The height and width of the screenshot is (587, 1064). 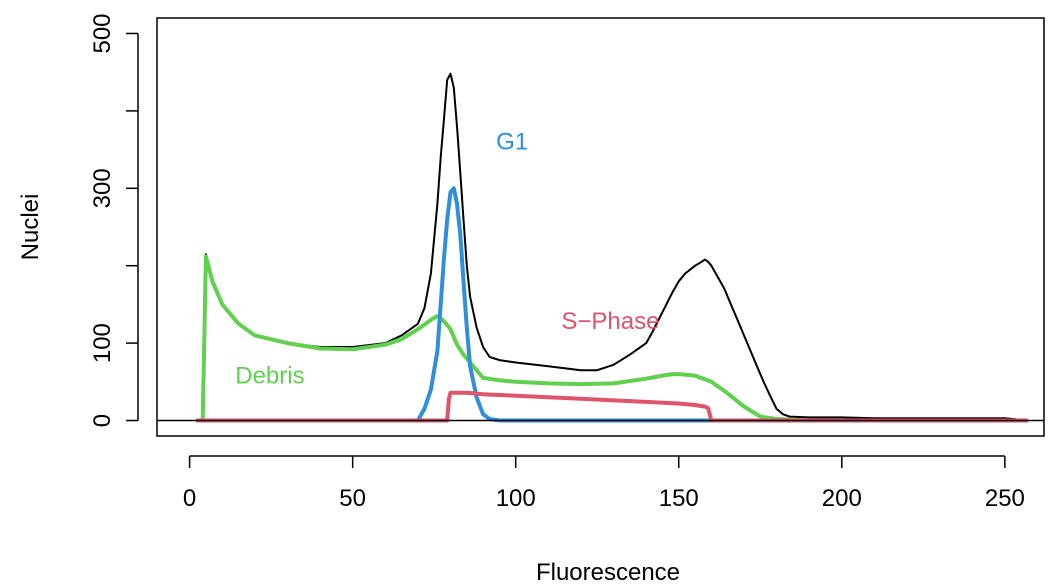 I want to click on x-axis: 0 50 100 150 200 250, so click(x=604, y=483).